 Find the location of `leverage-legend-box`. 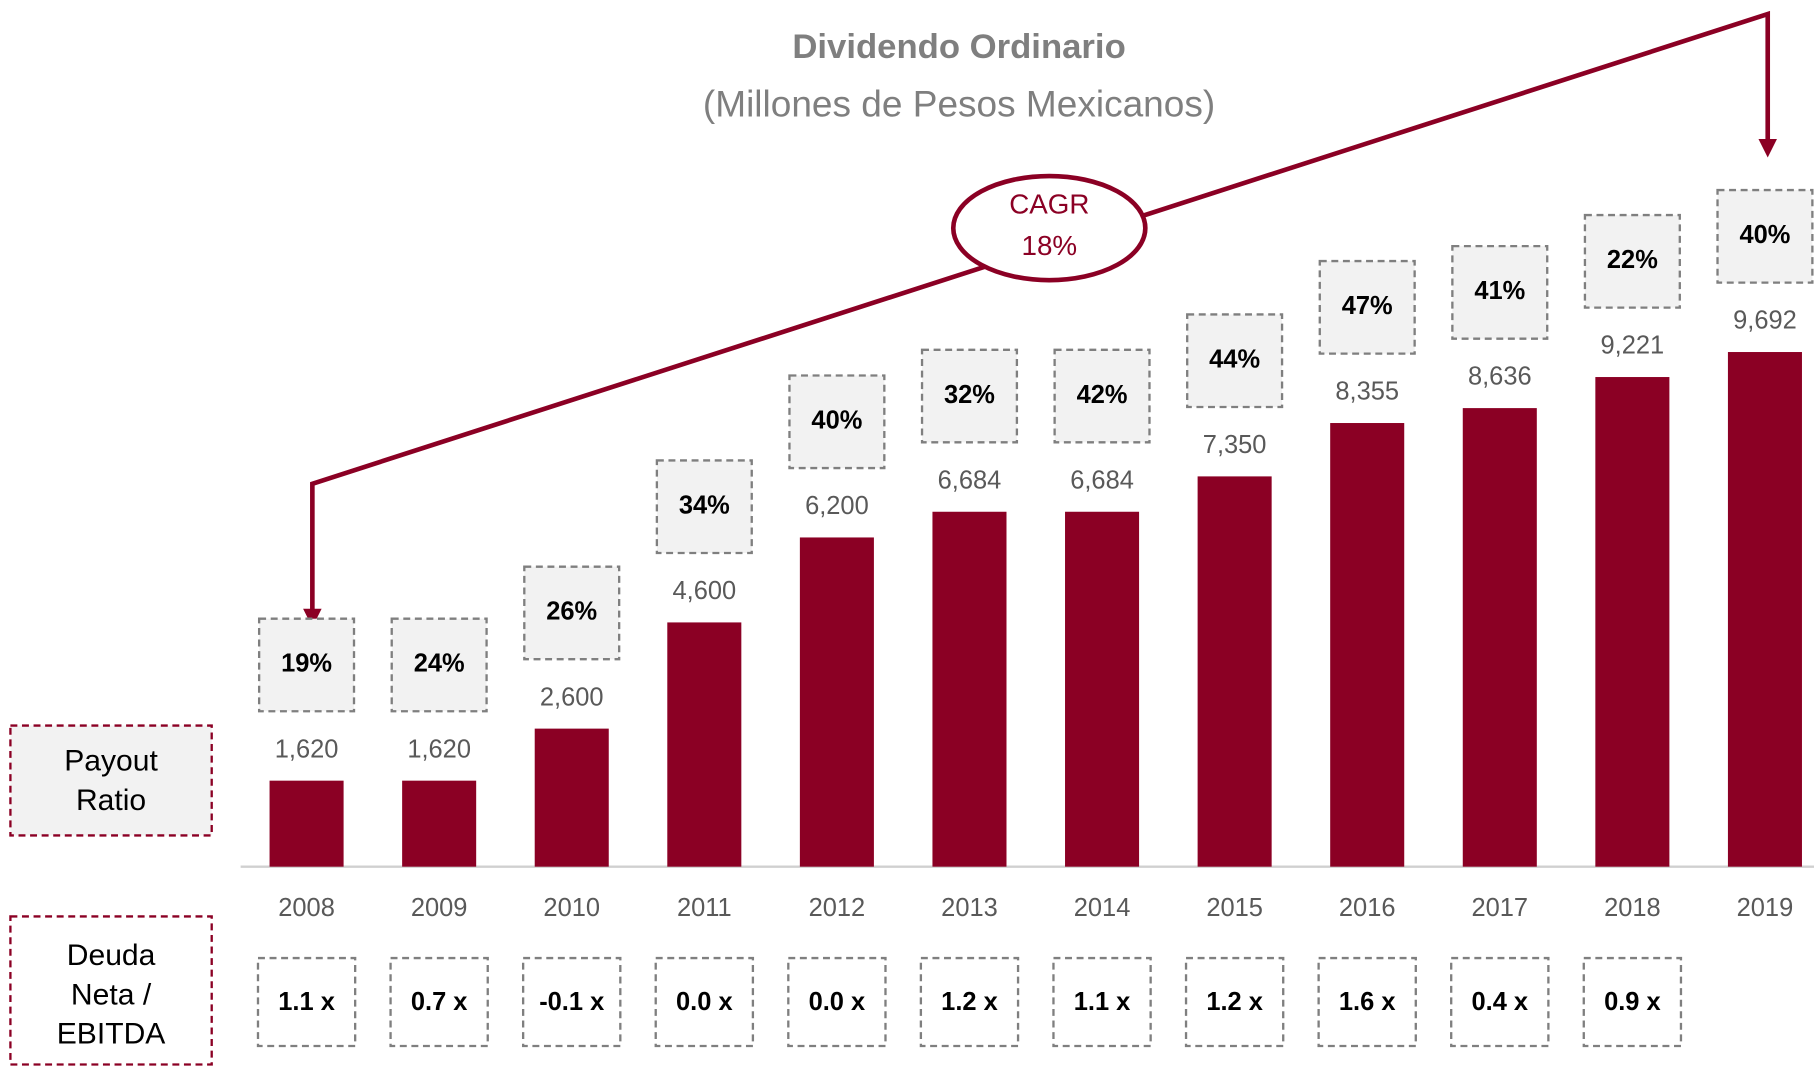

leverage-legend-box is located at coordinates (111, 990).